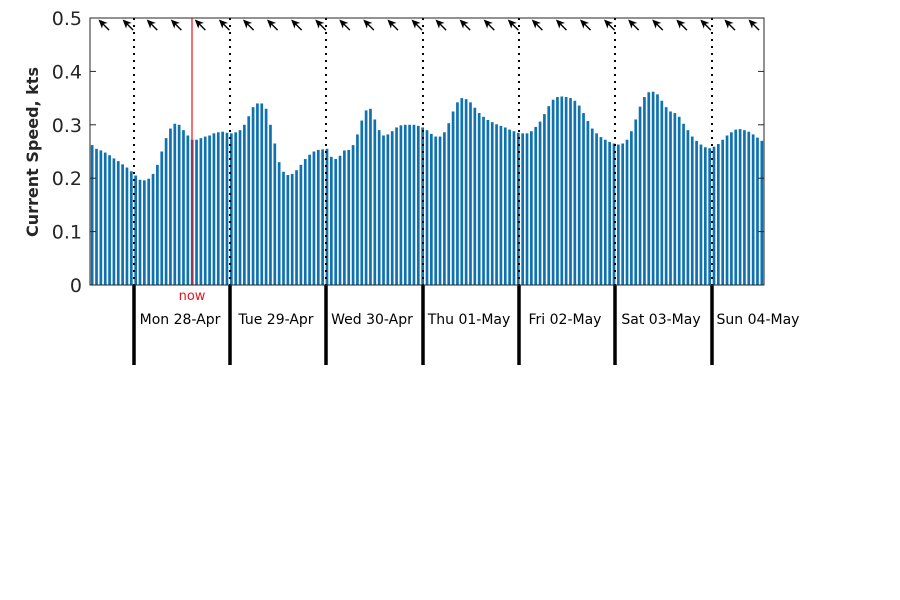  Describe the element at coordinates (67, 72) in the screenshot. I see `y-tick-label: 0.4` at that location.